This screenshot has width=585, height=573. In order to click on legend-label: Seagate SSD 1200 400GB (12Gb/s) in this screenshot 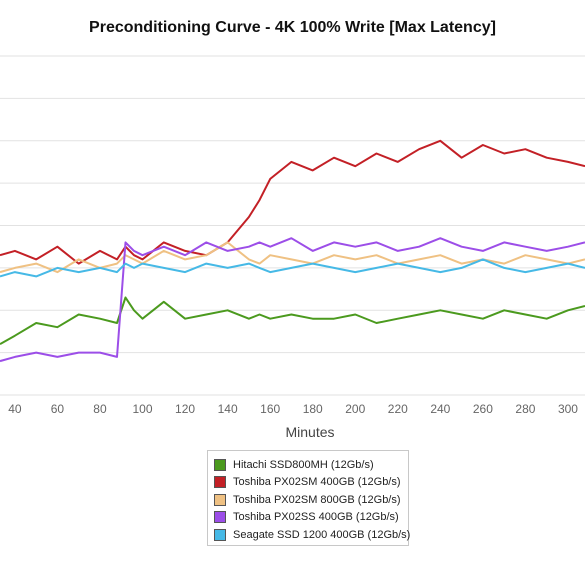, I will do `click(322, 534)`.